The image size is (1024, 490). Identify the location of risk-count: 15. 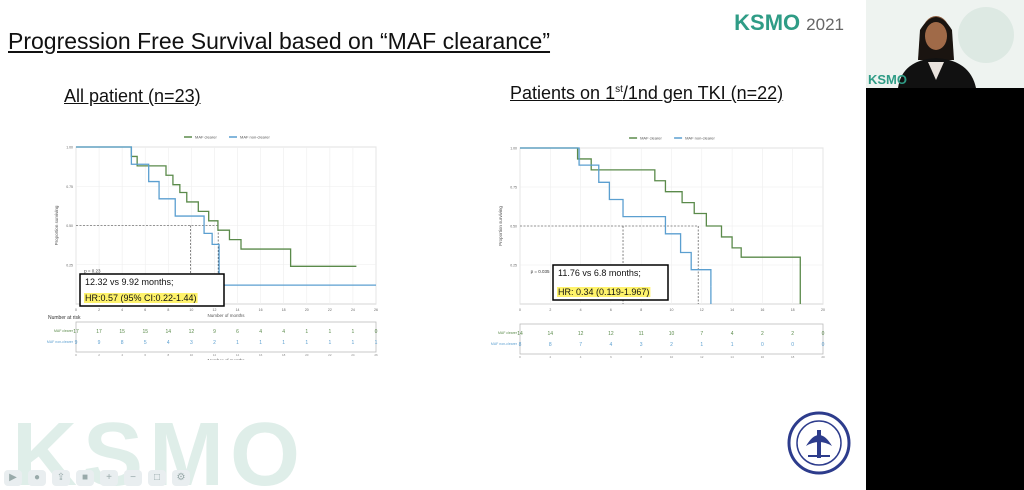
(145, 332).